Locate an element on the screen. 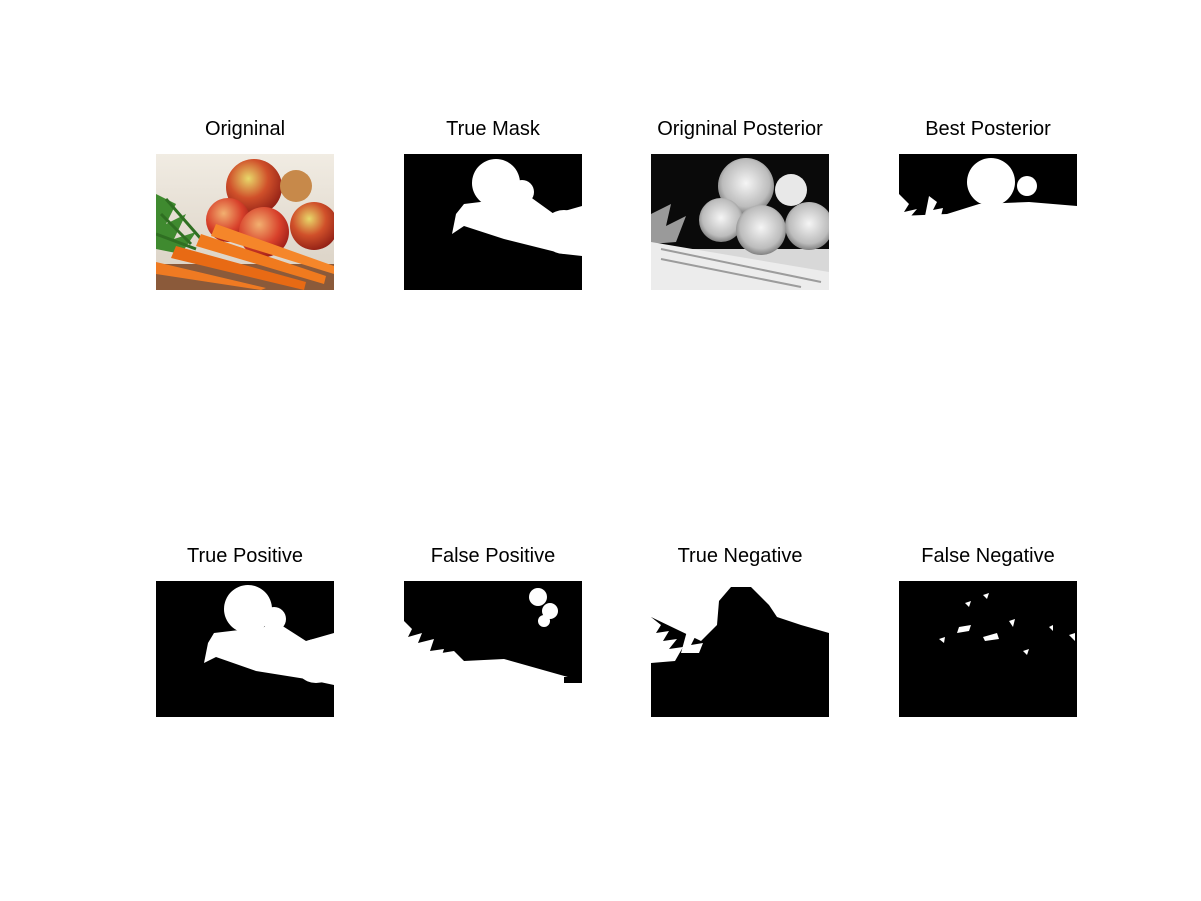 This screenshot has width=1201, height=901. original-posterior-image is located at coordinates (740, 222).